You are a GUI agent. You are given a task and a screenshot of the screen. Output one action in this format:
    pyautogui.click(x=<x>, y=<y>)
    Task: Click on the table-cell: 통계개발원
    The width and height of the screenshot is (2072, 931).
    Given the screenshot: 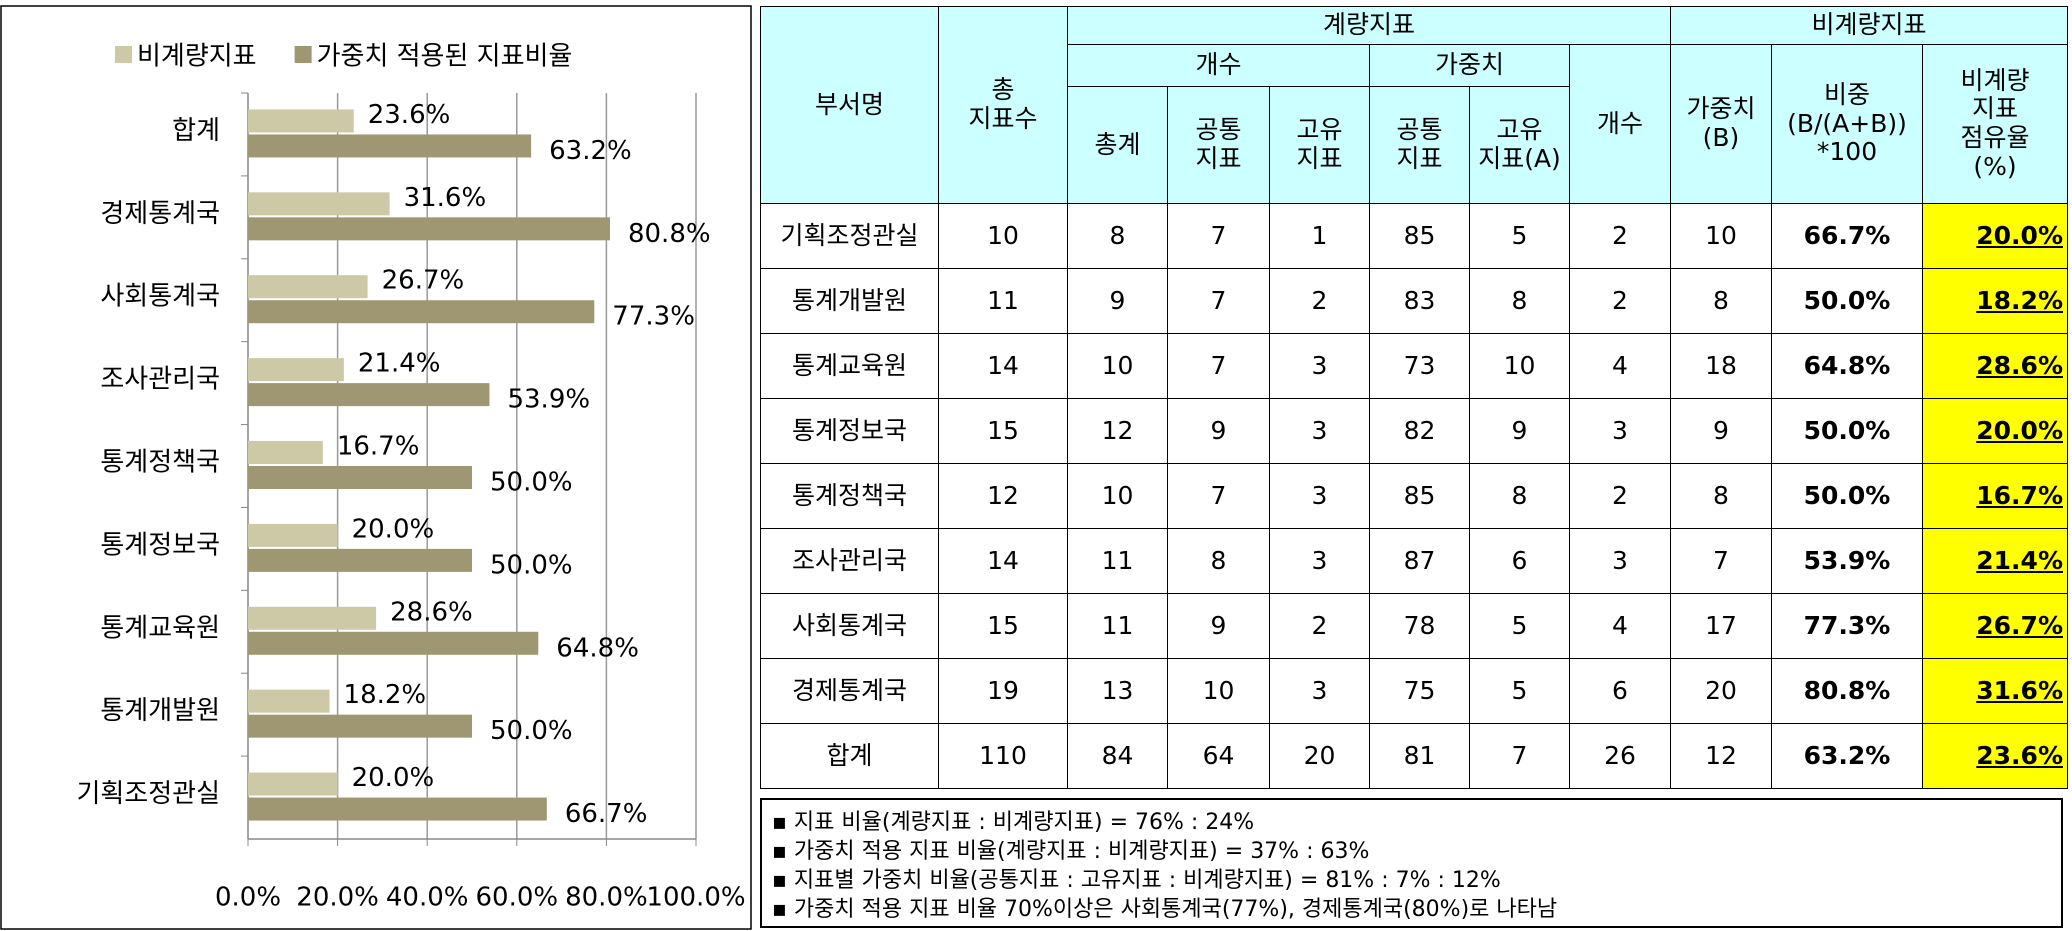 What is the action you would take?
    pyautogui.click(x=849, y=301)
    